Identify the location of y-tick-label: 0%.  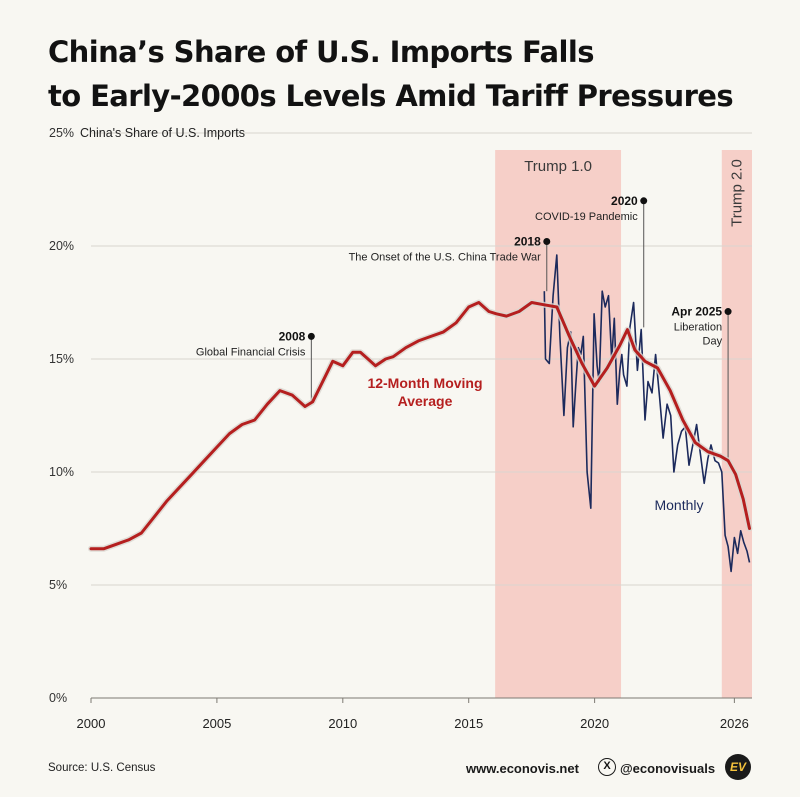
(58, 698).